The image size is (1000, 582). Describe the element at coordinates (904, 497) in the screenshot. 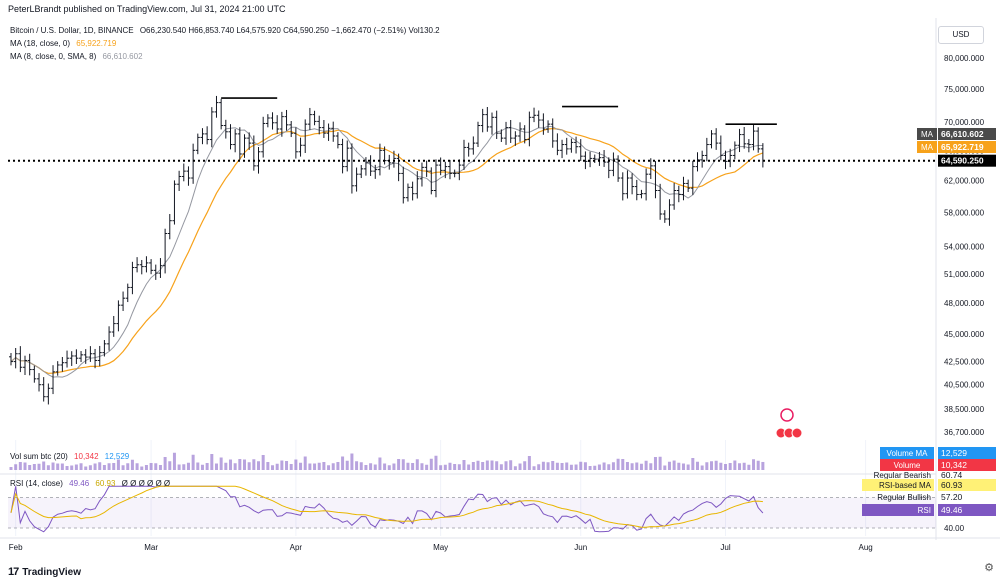

I see `rsi-badge-label: Regular Bullish` at that location.